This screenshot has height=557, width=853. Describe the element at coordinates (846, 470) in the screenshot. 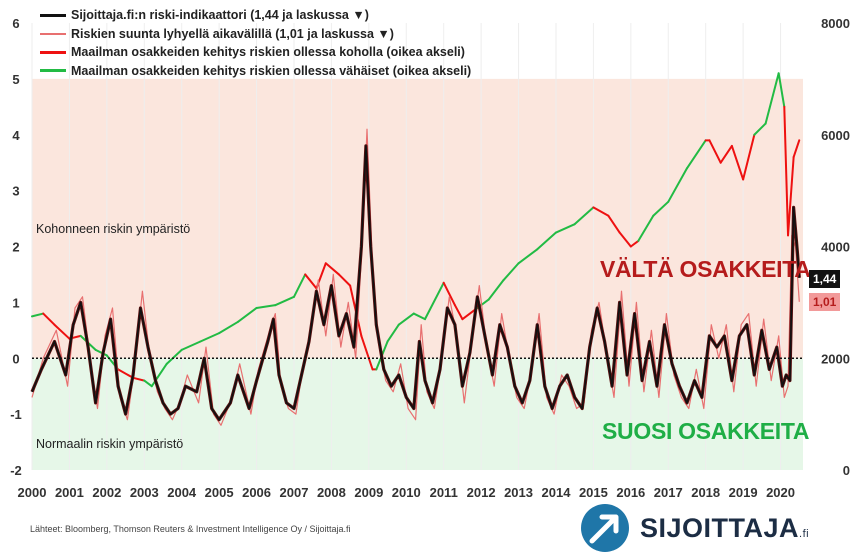

I see `y-right-tick-label: 0` at that location.